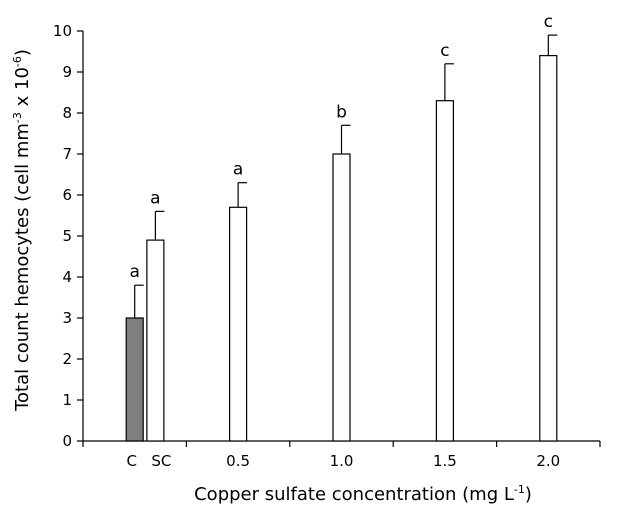 The image size is (619, 507). I want to click on y-tick-label: 3, so click(67, 318).